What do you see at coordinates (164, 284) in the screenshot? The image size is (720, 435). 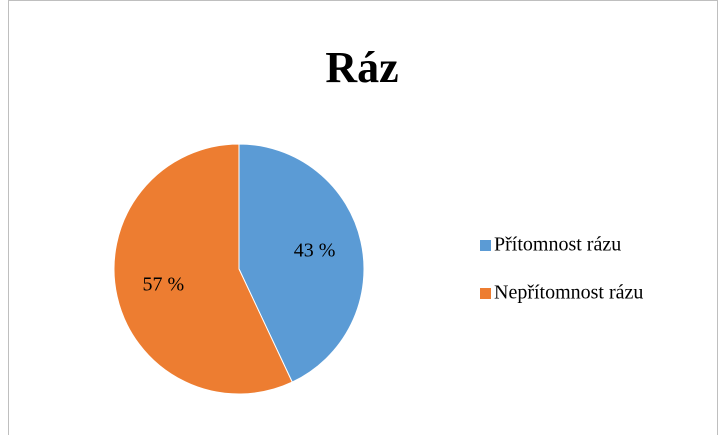 I see `data-label: 57 %` at bounding box center [164, 284].